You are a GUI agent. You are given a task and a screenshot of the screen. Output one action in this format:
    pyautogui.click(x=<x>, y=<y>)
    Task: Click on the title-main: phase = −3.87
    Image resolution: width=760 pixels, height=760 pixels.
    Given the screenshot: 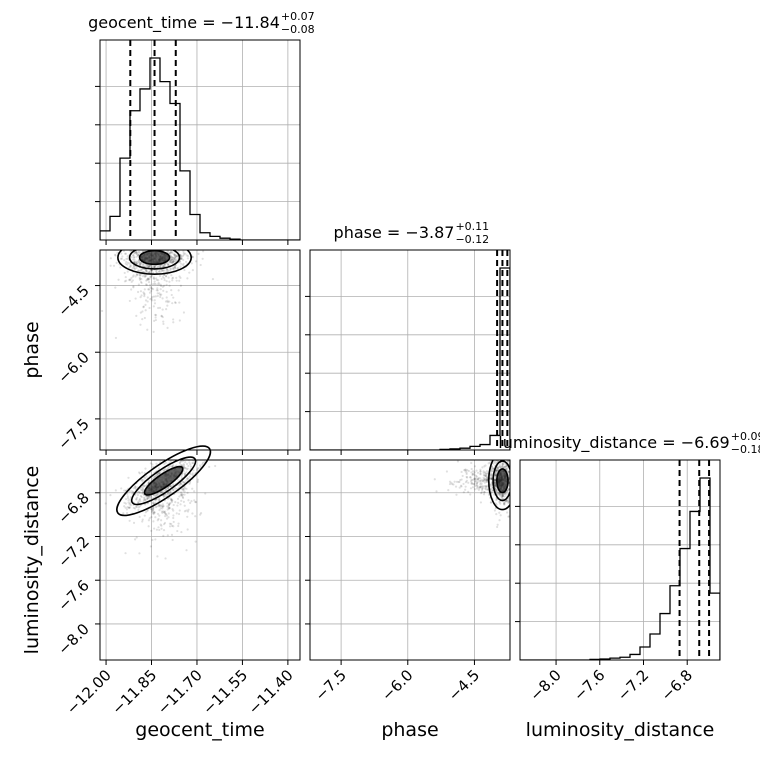 What is the action you would take?
    pyautogui.click(x=394, y=232)
    